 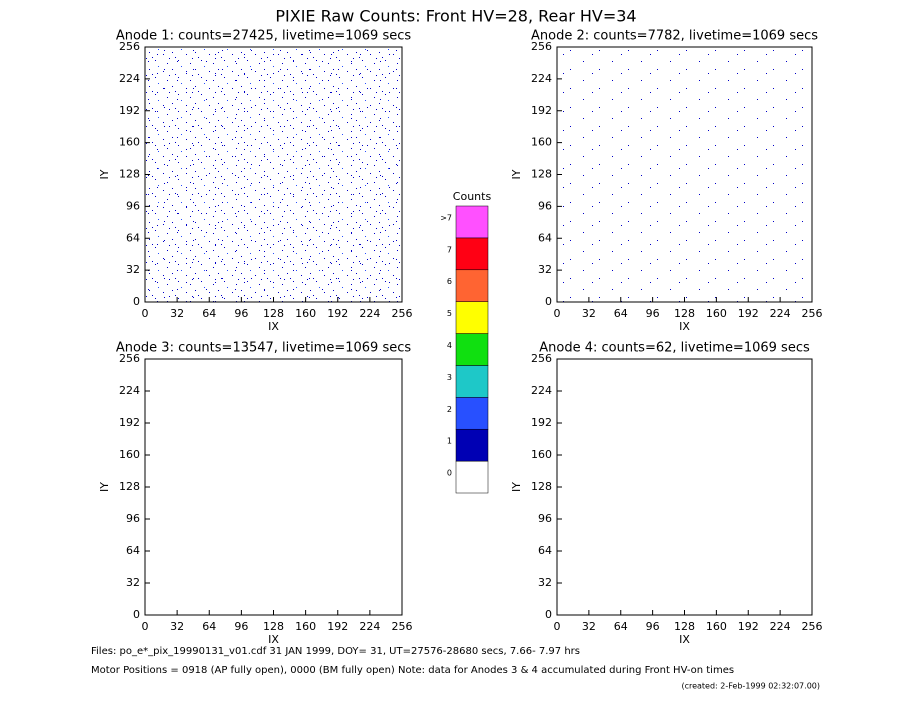 I want to click on colorbar-label: 5, so click(x=449, y=313).